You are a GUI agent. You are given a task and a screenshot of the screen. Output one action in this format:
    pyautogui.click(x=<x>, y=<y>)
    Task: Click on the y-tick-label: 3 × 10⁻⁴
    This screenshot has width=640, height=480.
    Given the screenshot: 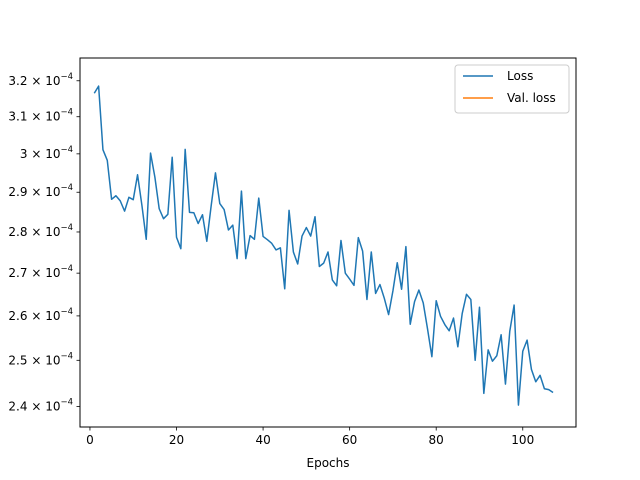 What is the action you would take?
    pyautogui.click(x=46, y=153)
    